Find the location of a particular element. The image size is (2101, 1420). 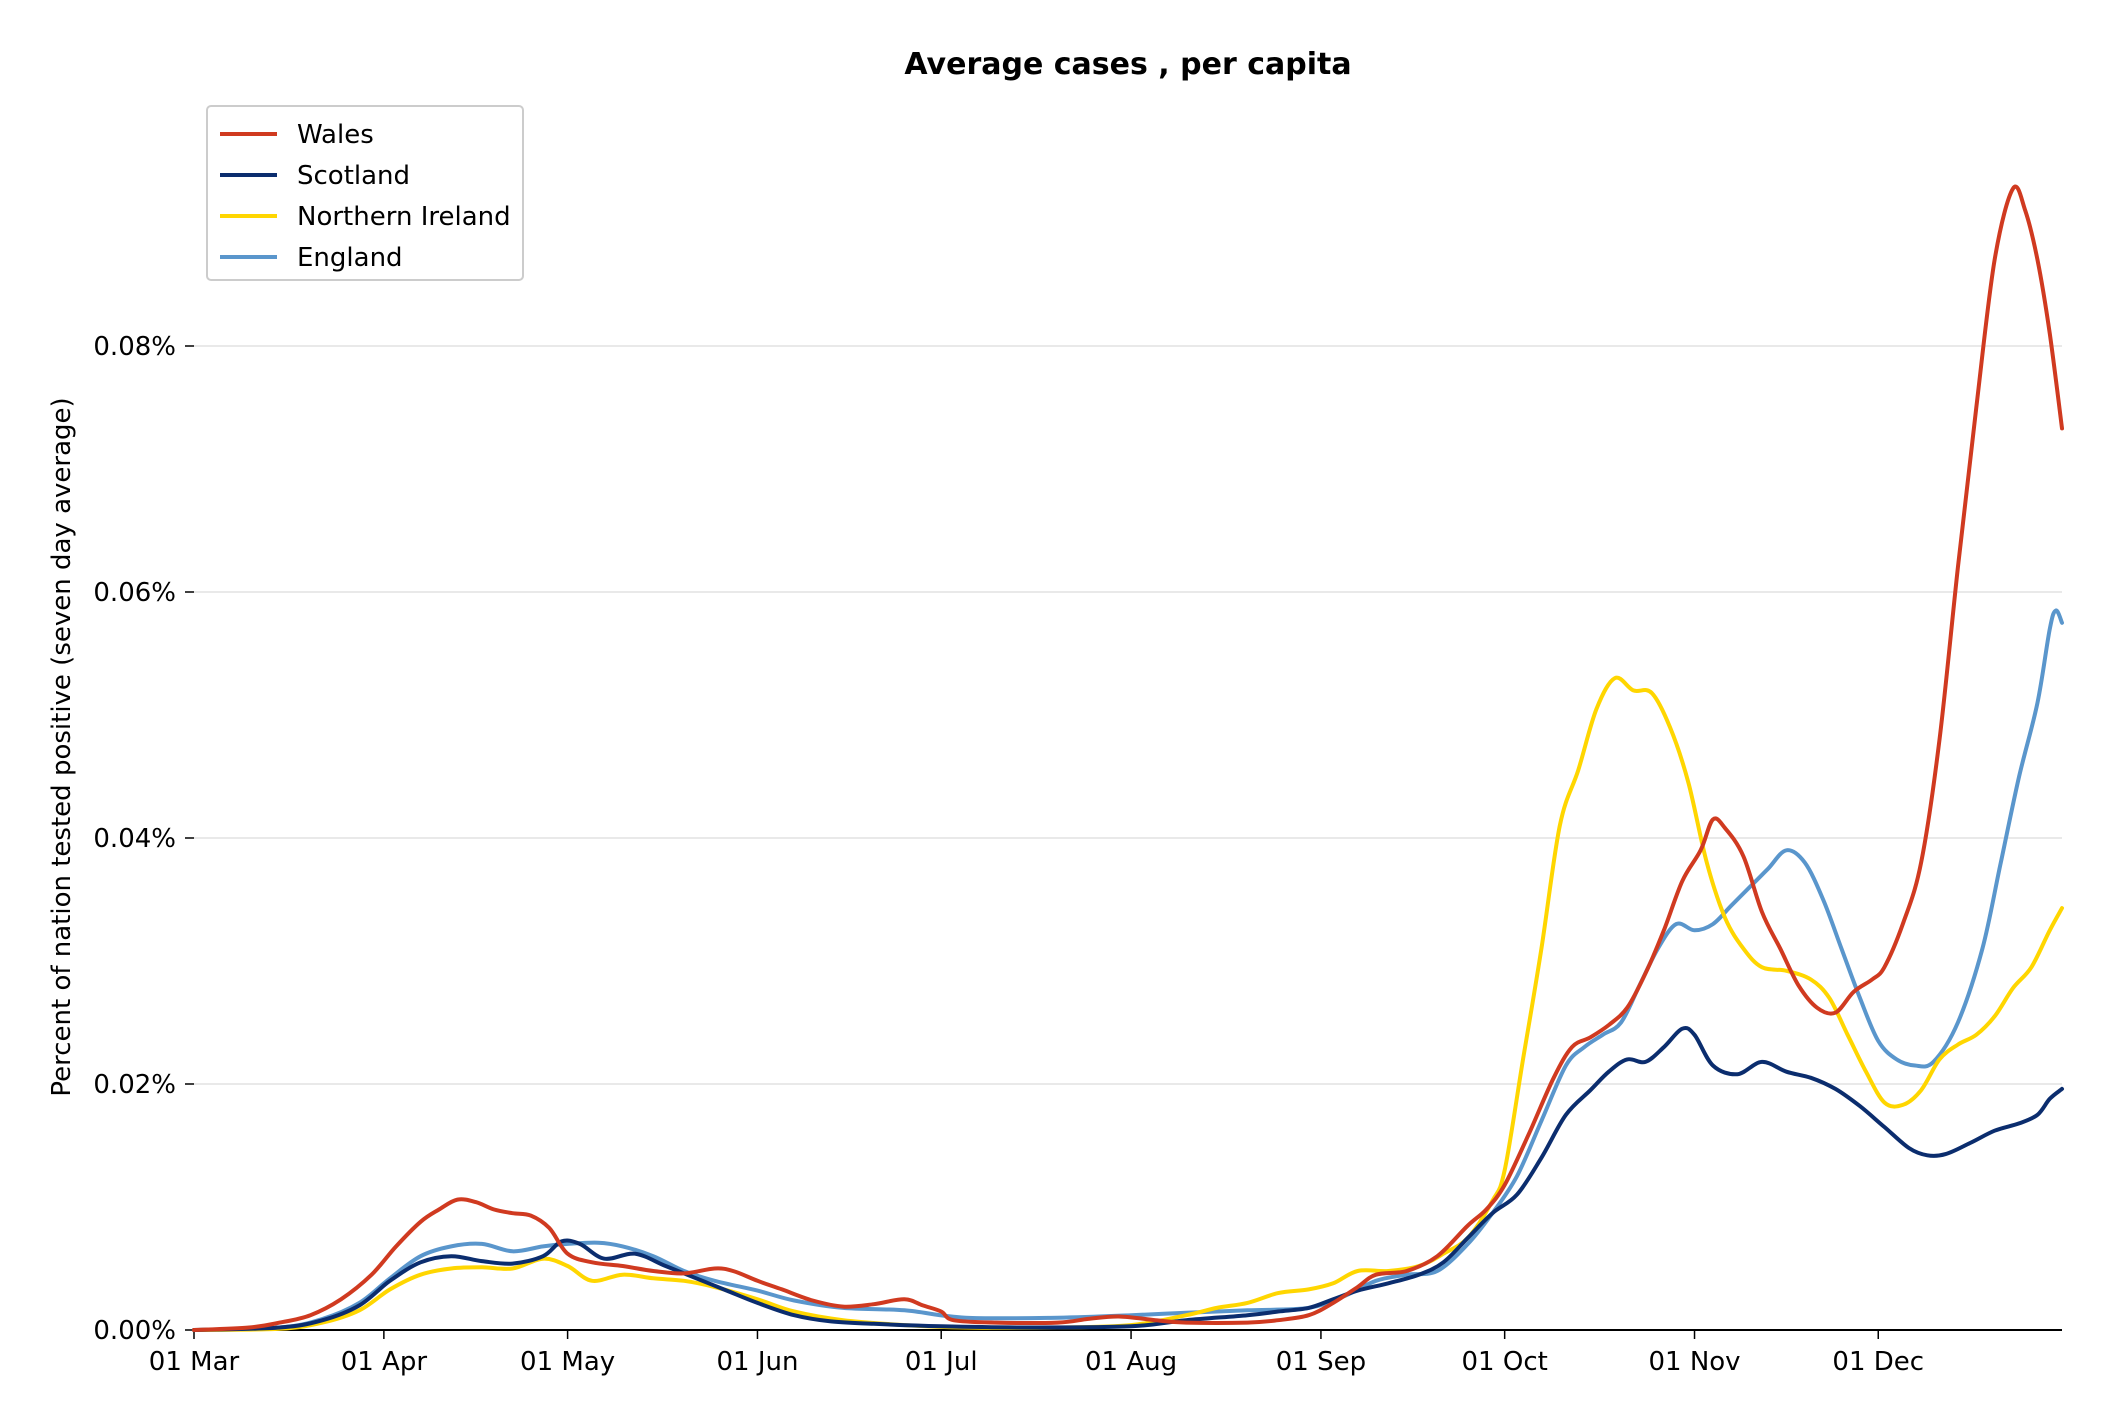

x-tick-label: 01 Apr is located at coordinates (384, 1362).